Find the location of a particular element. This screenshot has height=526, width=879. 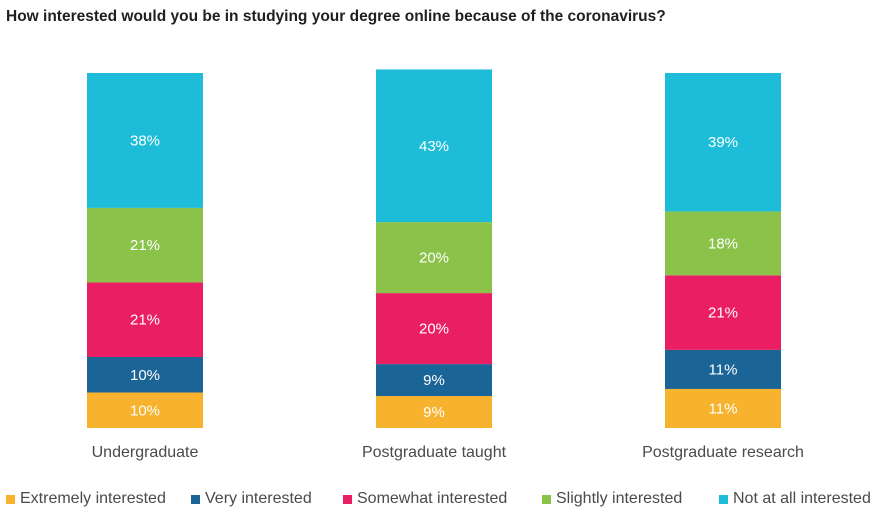

legend-item: Not at all interested is located at coordinates (795, 499).